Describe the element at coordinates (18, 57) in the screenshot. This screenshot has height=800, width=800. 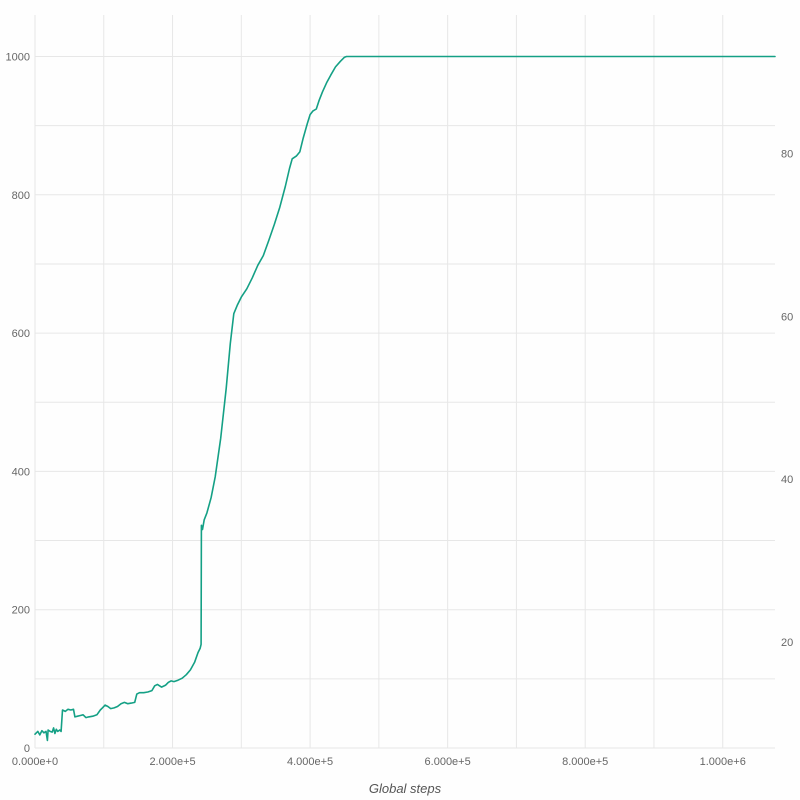
I see `left-y-tick-label: 1000` at that location.